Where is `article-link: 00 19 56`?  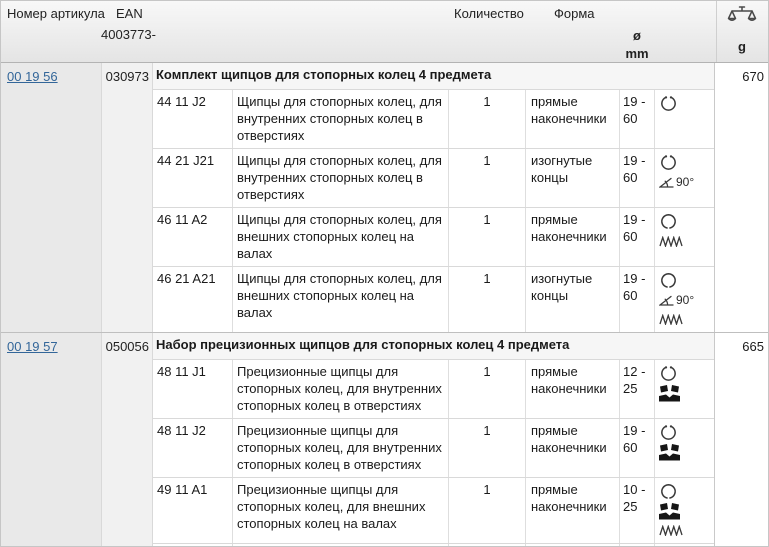
article-link: 00 19 56 is located at coordinates (32, 76).